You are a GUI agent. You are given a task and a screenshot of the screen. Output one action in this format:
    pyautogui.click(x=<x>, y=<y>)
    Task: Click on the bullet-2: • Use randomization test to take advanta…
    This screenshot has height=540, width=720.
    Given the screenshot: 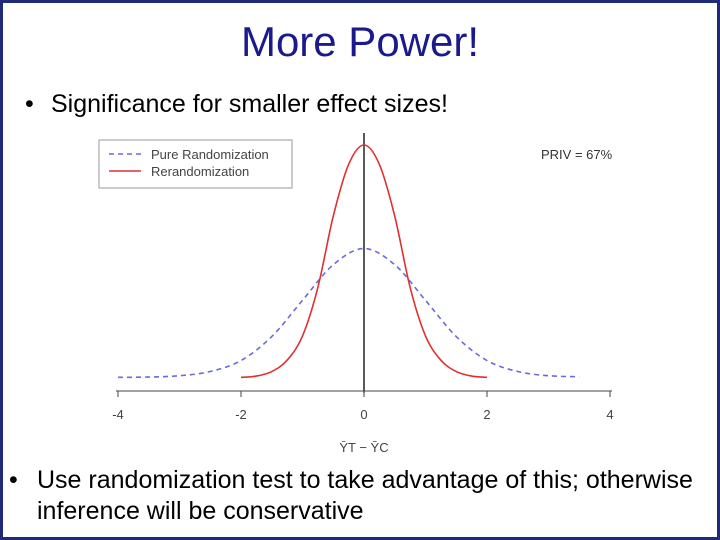 What is the action you would take?
    pyautogui.click(x=353, y=496)
    